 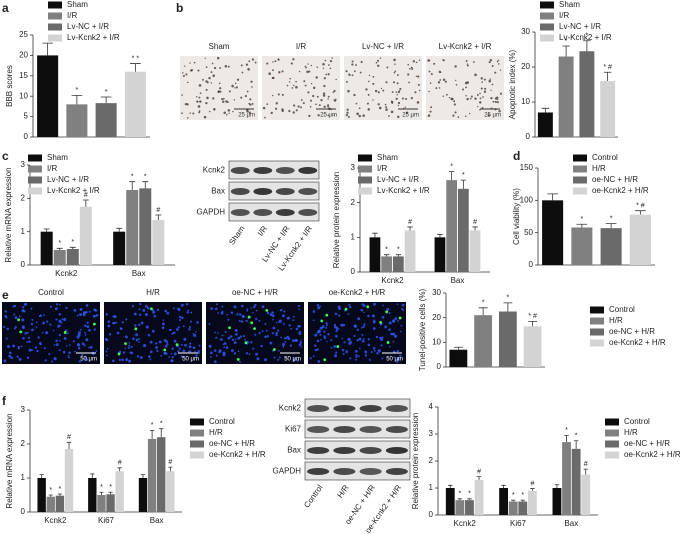 I want to click on y-tick-label: 3, so click(x=23, y=164).